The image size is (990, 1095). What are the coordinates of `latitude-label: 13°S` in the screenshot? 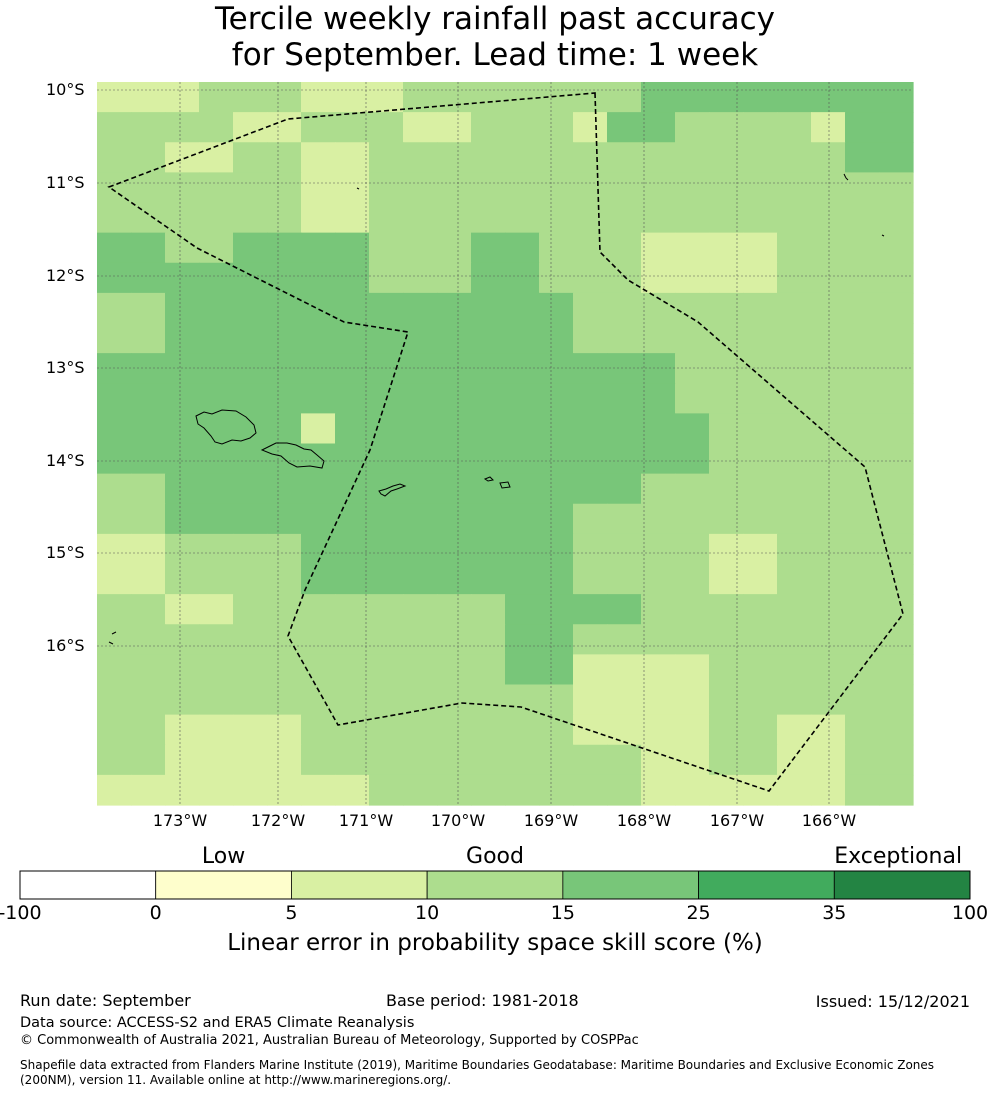 It's located at (65, 367).